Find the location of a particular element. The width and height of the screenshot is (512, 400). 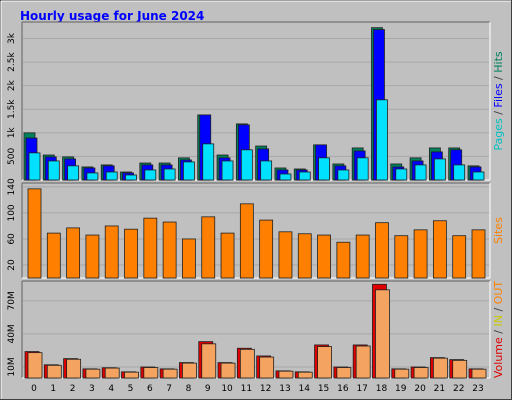

x-tick-label: 7 is located at coordinates (169, 389).